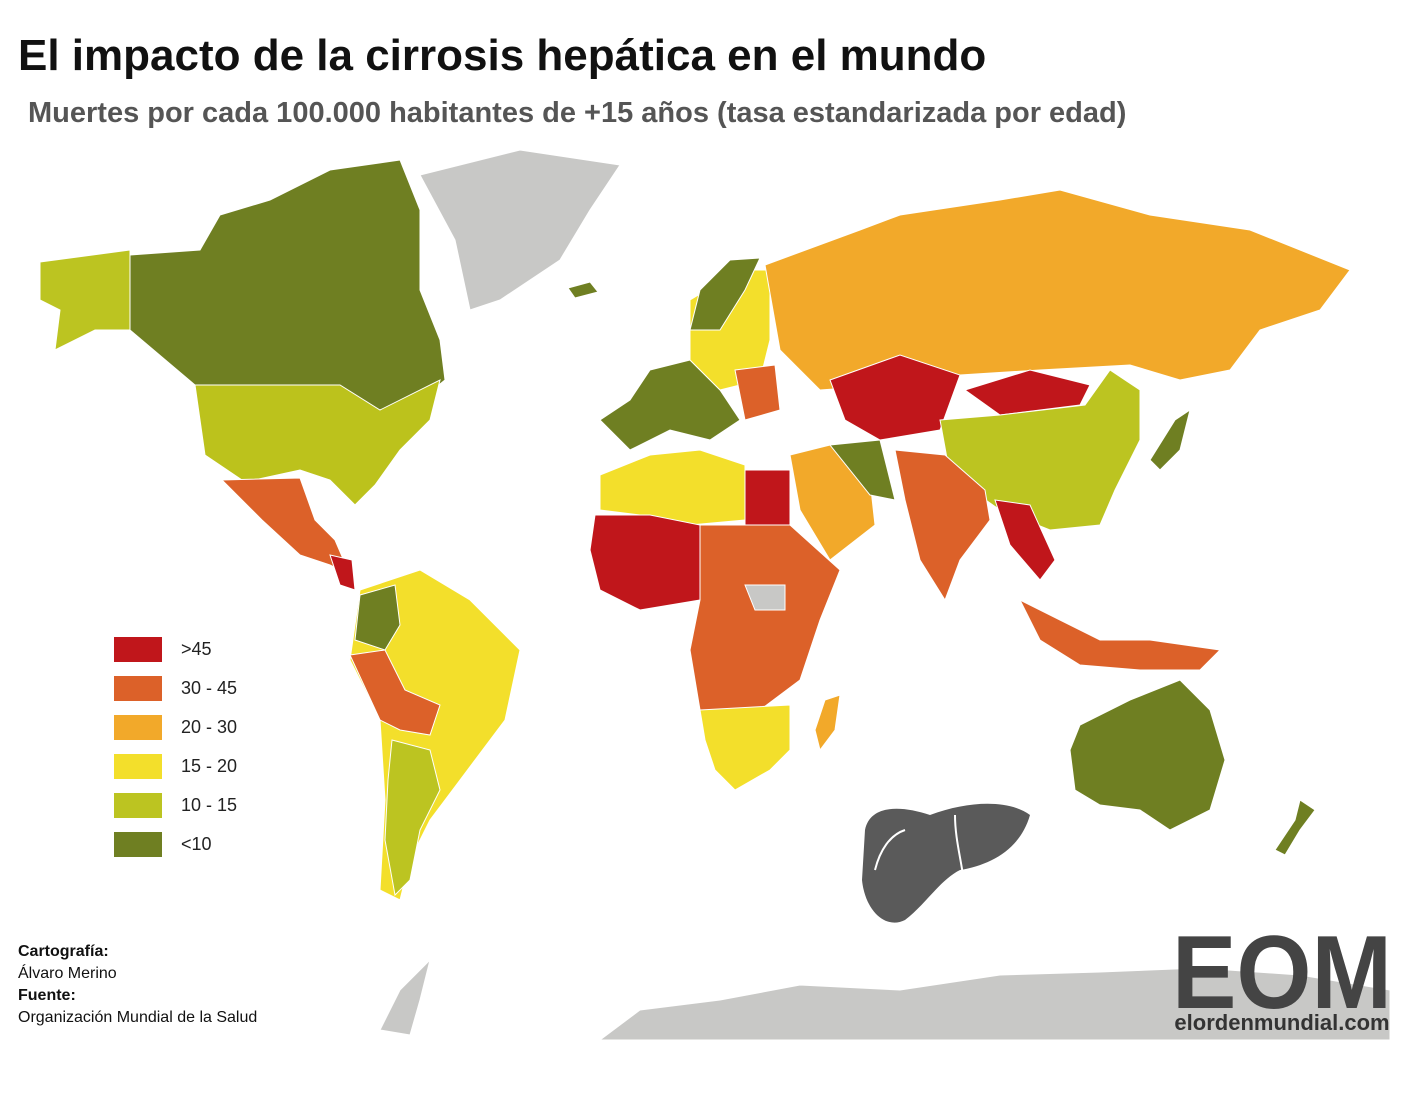 The width and height of the screenshot is (1413, 1113). What do you see at coordinates (920, 857) in the screenshot?
I see `liver-line` at bounding box center [920, 857].